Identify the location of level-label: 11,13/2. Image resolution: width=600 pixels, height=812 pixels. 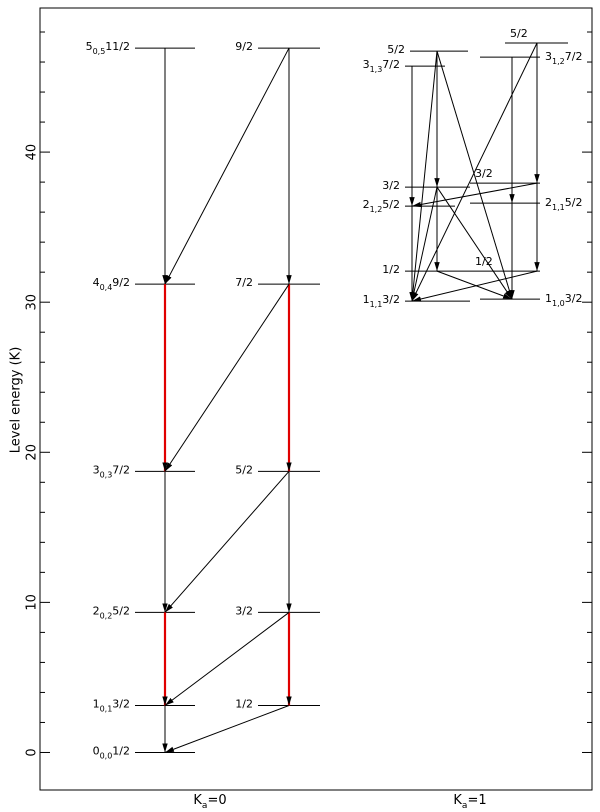
(381, 301).